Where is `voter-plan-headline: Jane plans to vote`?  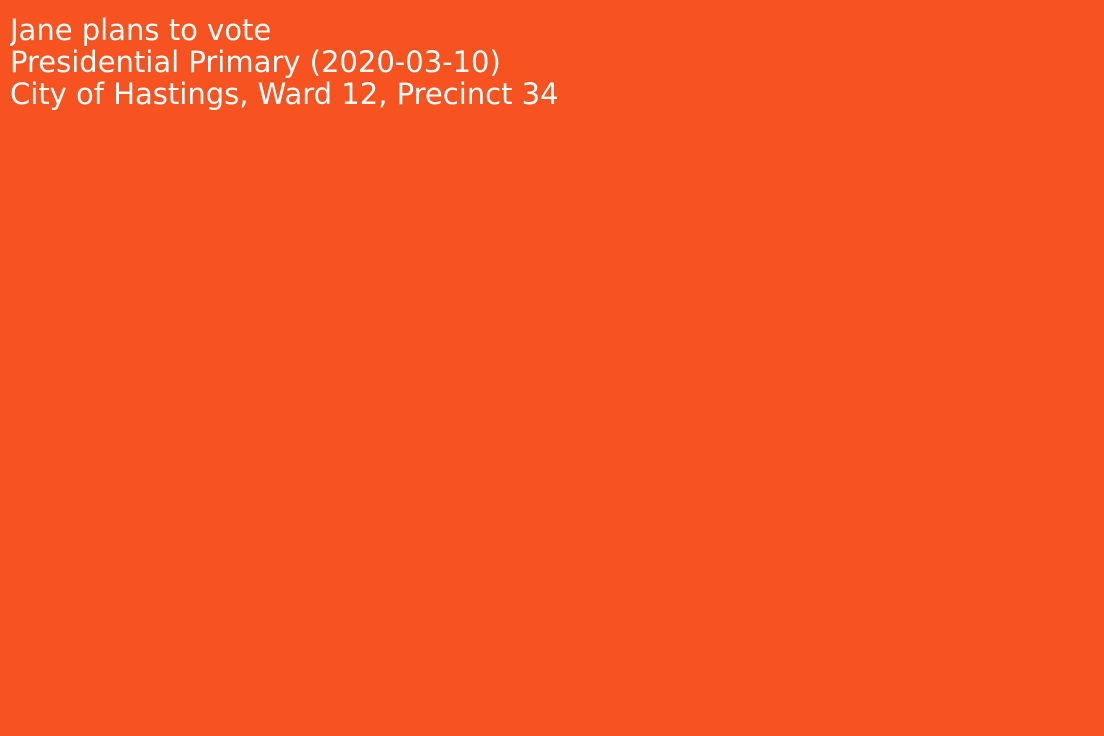 voter-plan-headline: Jane plans to vote is located at coordinates (141, 30).